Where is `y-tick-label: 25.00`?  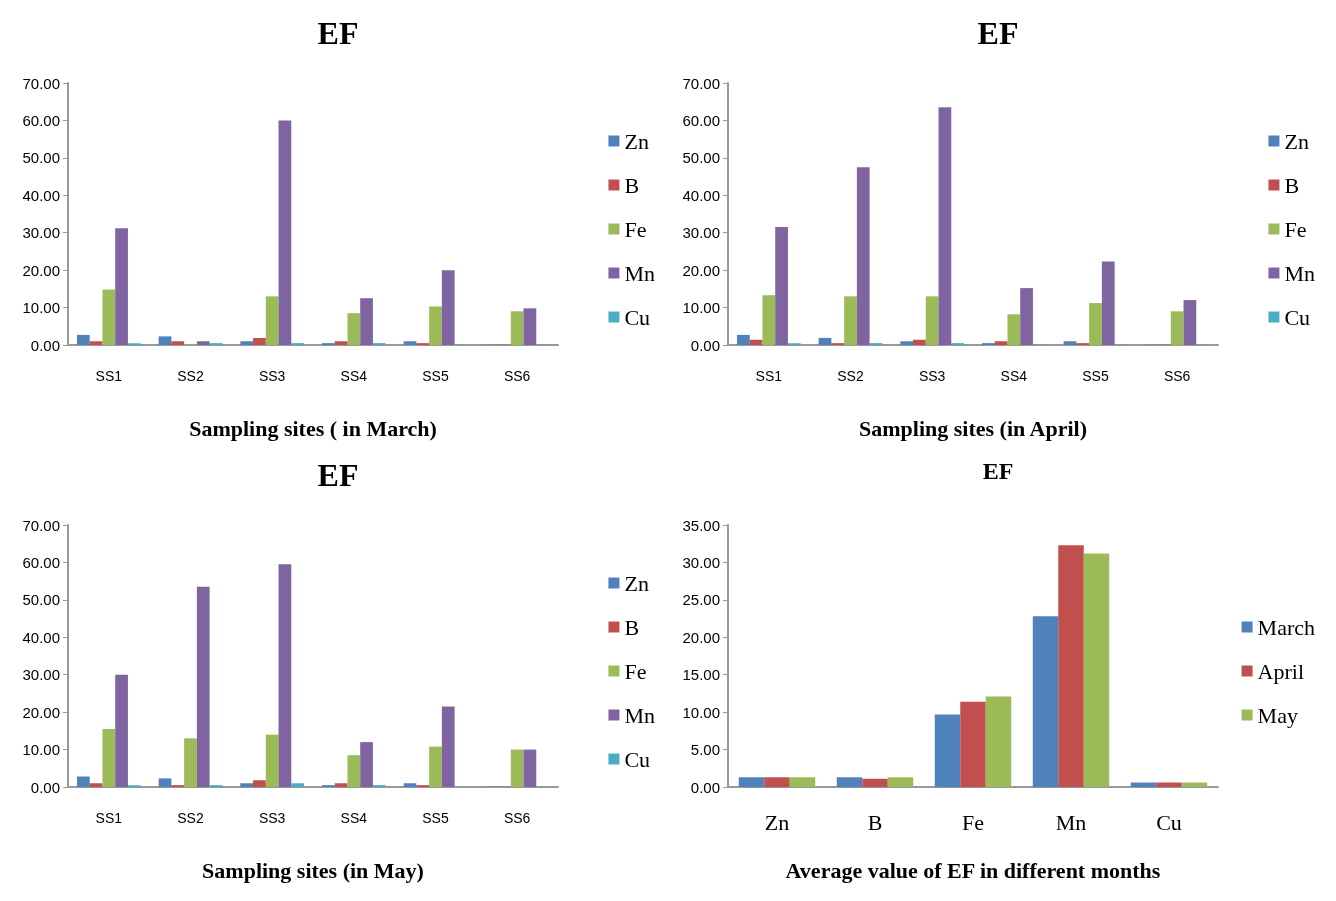 y-tick-label: 25.00 is located at coordinates (701, 600).